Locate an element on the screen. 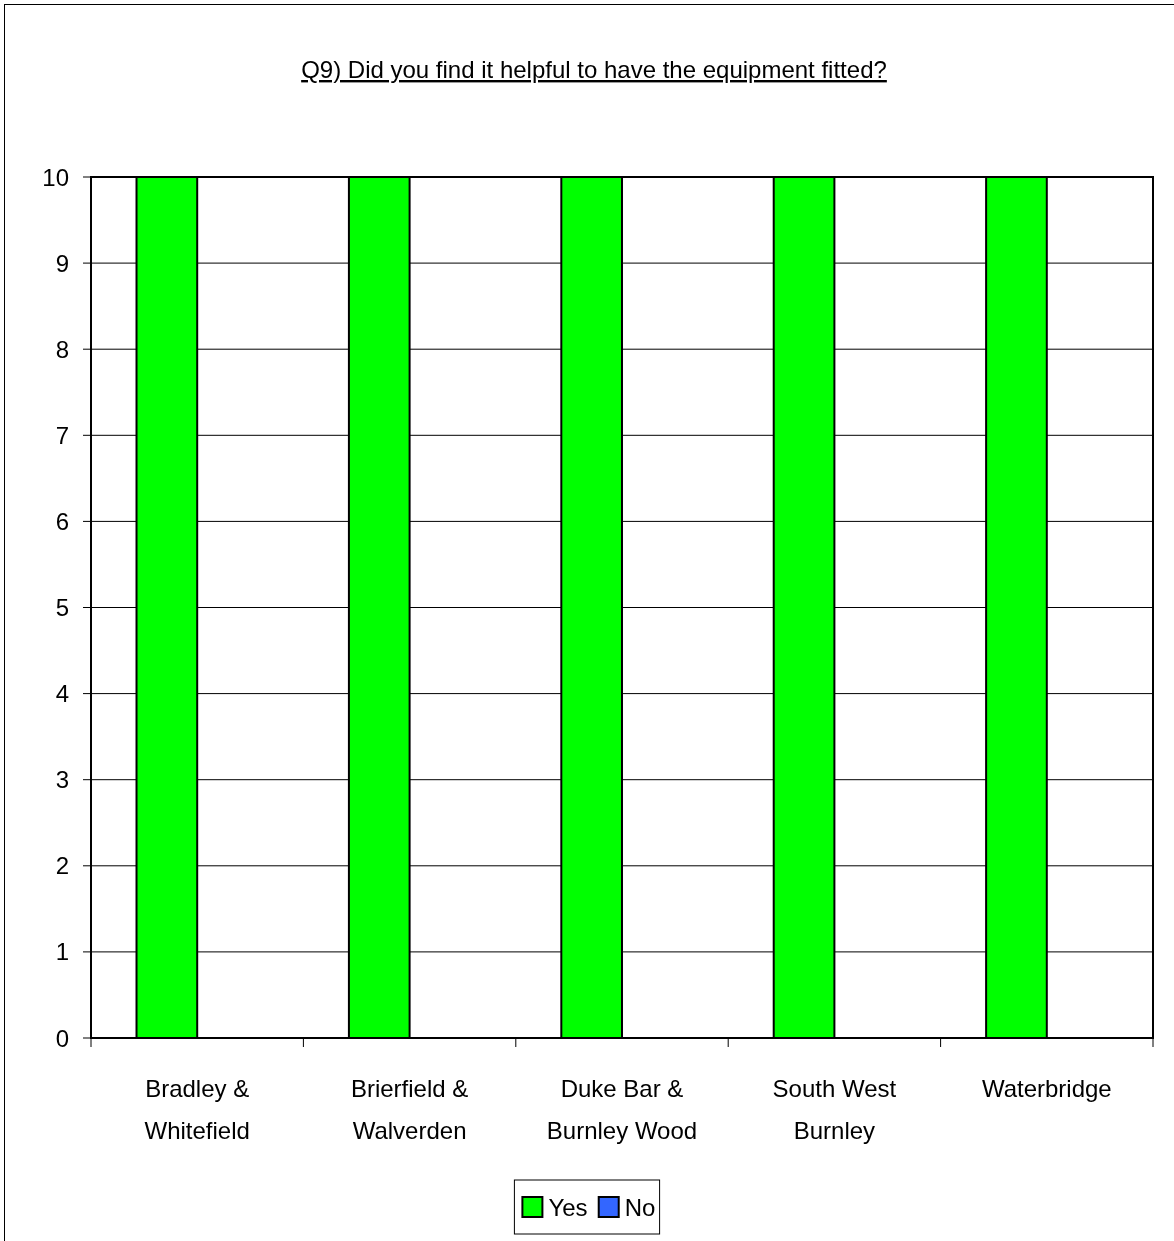 Image resolution: width=1174 pixels, height=1241 pixels. y-tick-label: 9 is located at coordinates (62, 263).